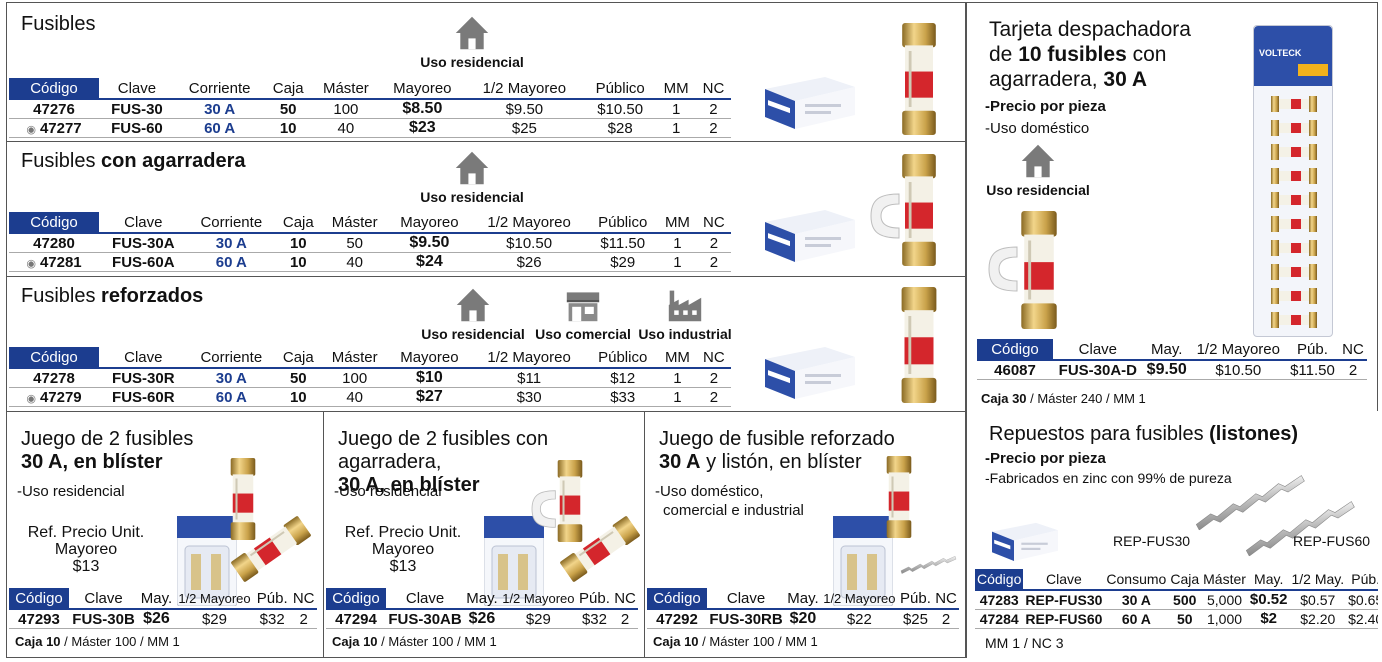 The width and height of the screenshot is (1382, 662). What do you see at coordinates (54, 243) in the screenshot?
I see `cell-code: 47280` at bounding box center [54, 243].